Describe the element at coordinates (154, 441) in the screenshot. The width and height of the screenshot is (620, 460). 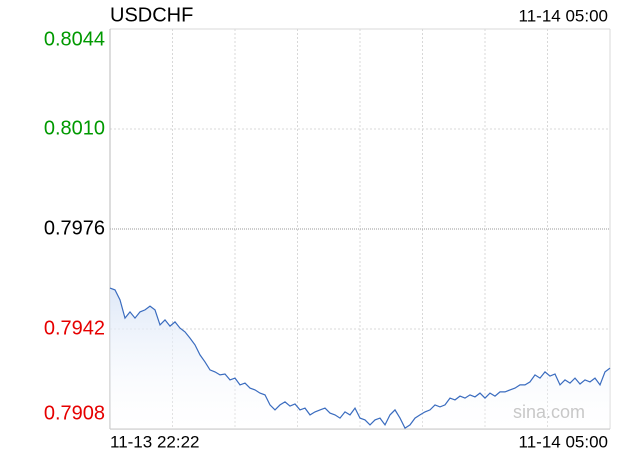
I see `x-start-label: 11-13 22:22` at that location.